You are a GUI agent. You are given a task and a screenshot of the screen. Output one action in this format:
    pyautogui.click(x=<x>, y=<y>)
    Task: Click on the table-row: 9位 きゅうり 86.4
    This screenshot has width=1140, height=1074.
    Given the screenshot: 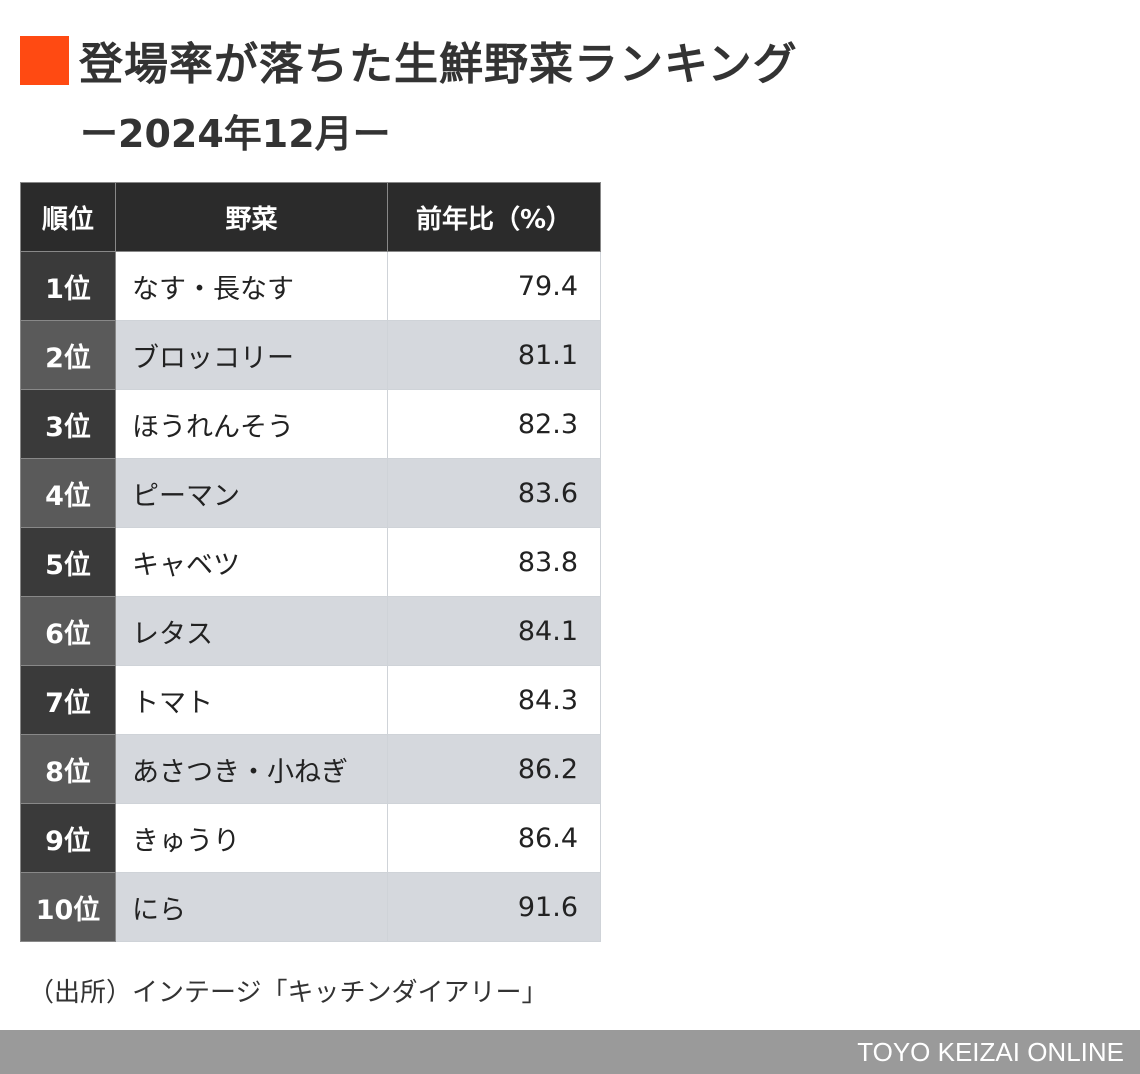 What is the action you would take?
    pyautogui.click(x=310, y=838)
    